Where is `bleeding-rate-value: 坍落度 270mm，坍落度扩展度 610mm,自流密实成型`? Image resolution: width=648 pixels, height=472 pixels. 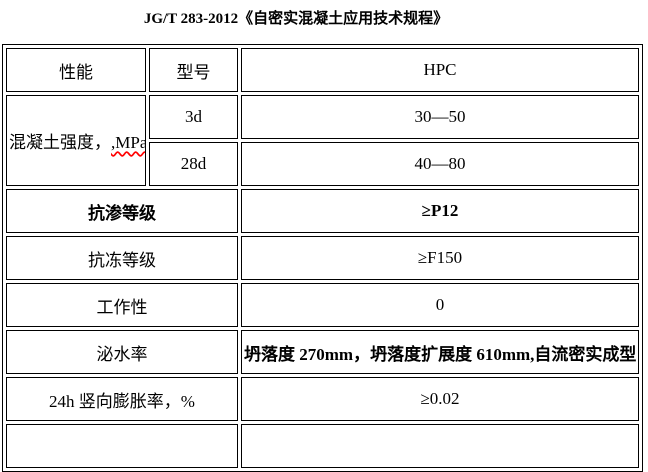
bleeding-rate-value: 坍落度 270mm，坍落度扩展度 610mm,自流密实成型 is located at coordinates (440, 352).